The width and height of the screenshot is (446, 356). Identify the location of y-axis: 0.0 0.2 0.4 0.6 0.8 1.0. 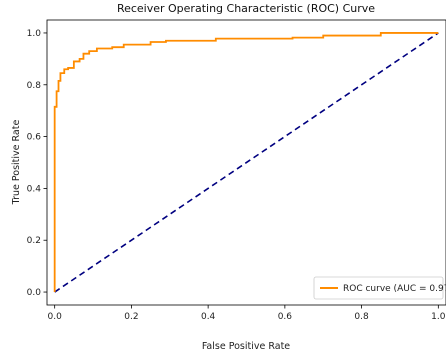
(37, 163).